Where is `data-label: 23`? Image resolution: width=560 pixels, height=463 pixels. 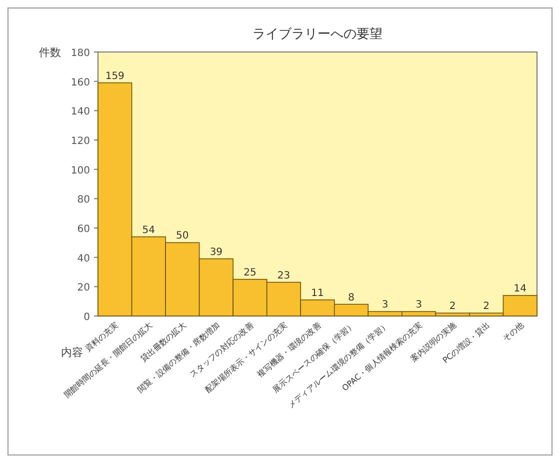 data-label: 23 is located at coordinates (283, 276).